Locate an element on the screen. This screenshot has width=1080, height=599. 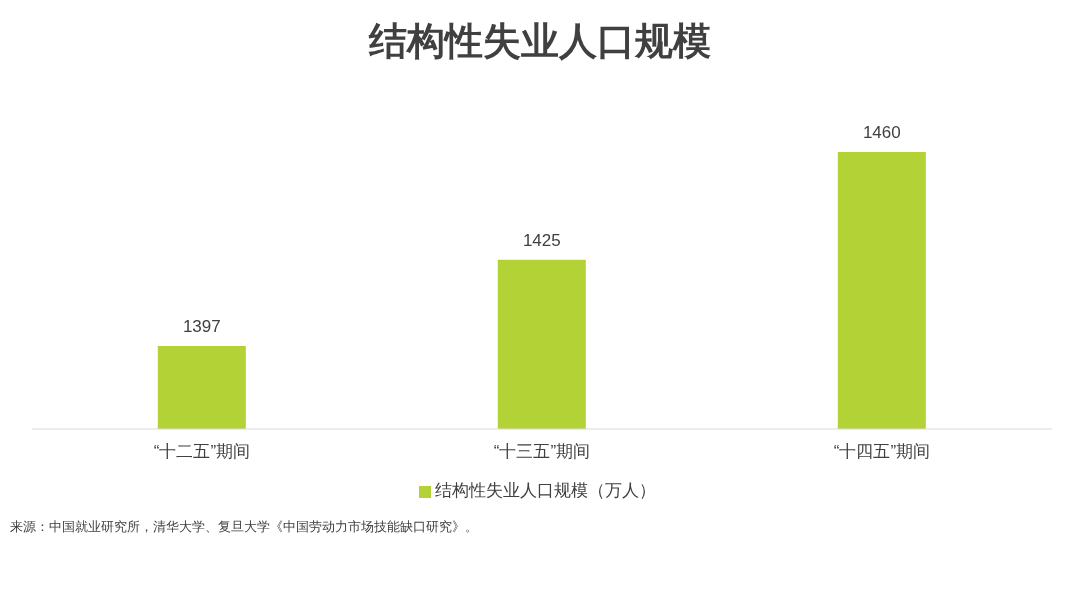
legend-label: 结构性失业人口规模（万人） is located at coordinates (545, 490).